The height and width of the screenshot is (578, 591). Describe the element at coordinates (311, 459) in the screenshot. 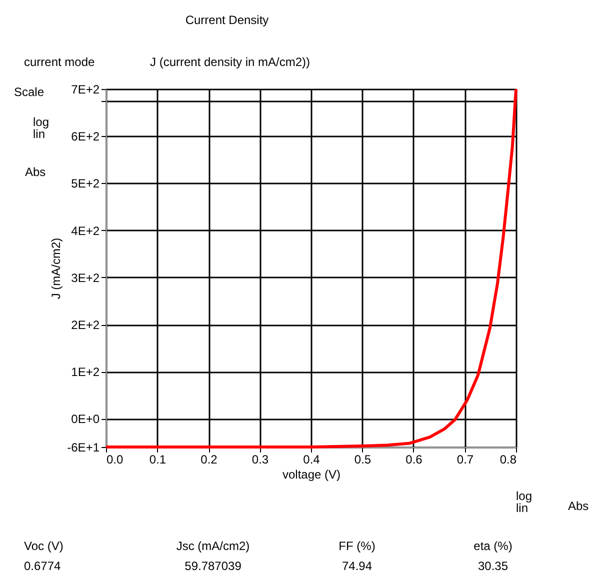

I see `x-tick-label: 0.4` at that location.